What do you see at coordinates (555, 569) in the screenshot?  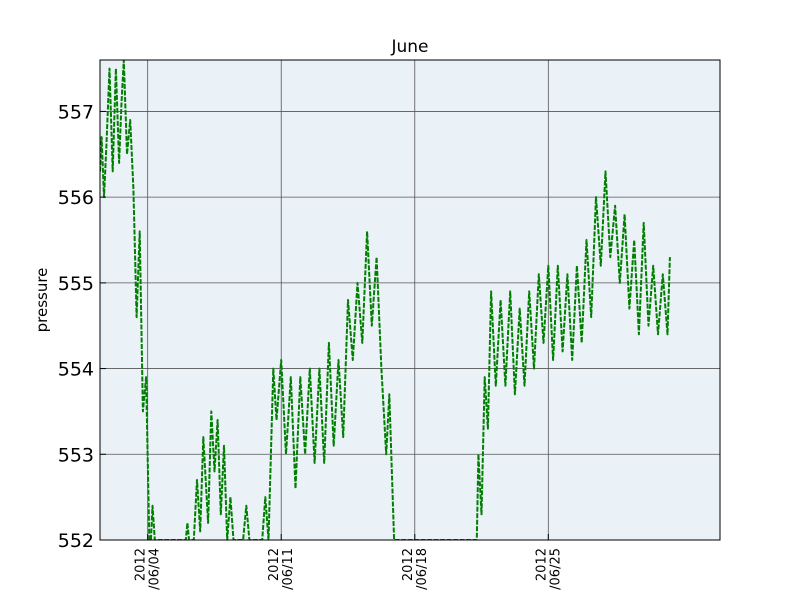 I see `x-tick-label-day: /06/25` at bounding box center [555, 569].